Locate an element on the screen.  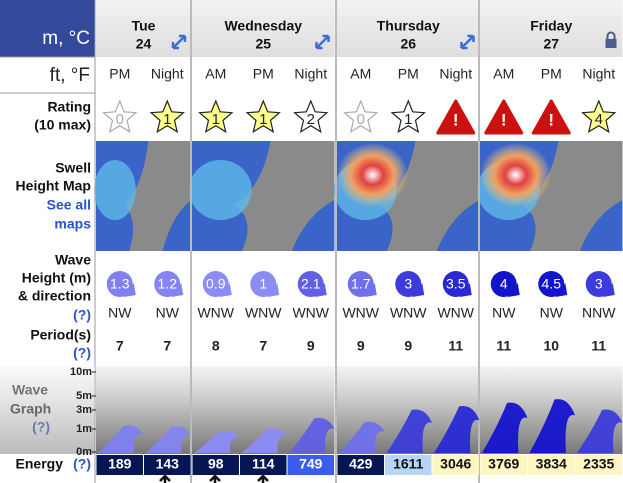
period-value: 11 is located at coordinates (598, 346).